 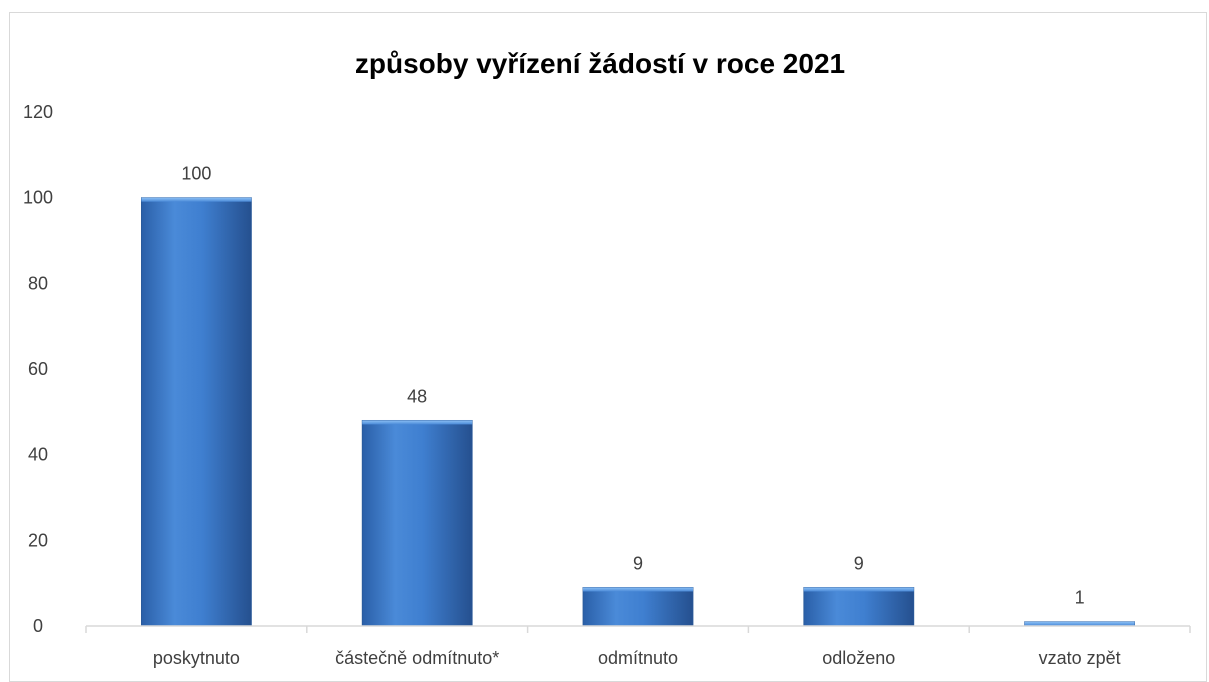 What do you see at coordinates (38, 112) in the screenshot?
I see `y-tick-label: 120` at bounding box center [38, 112].